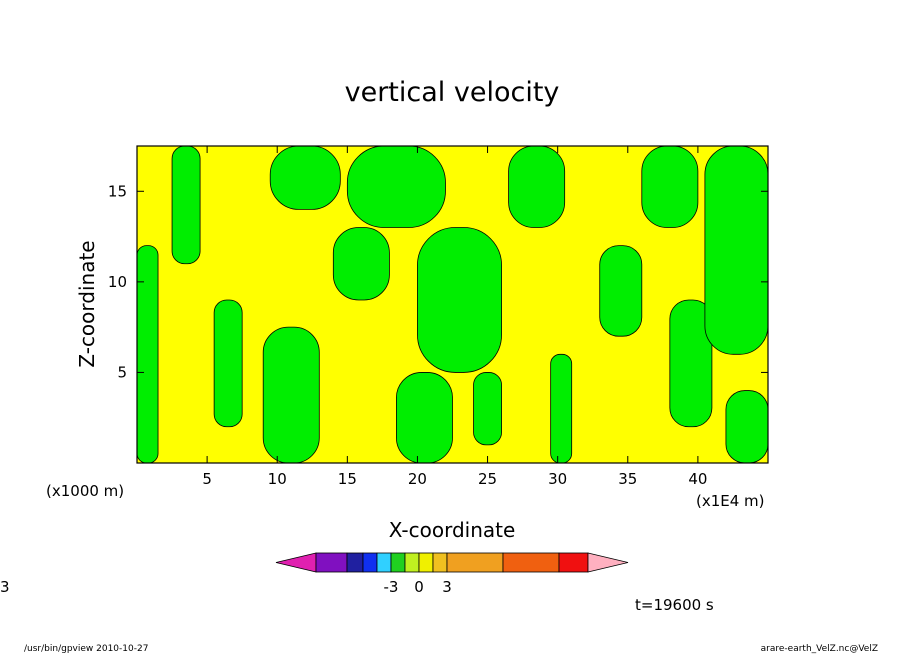 This screenshot has height=654, width=904. I want to click on colorbar: -3 03 13, so click(314, 574).